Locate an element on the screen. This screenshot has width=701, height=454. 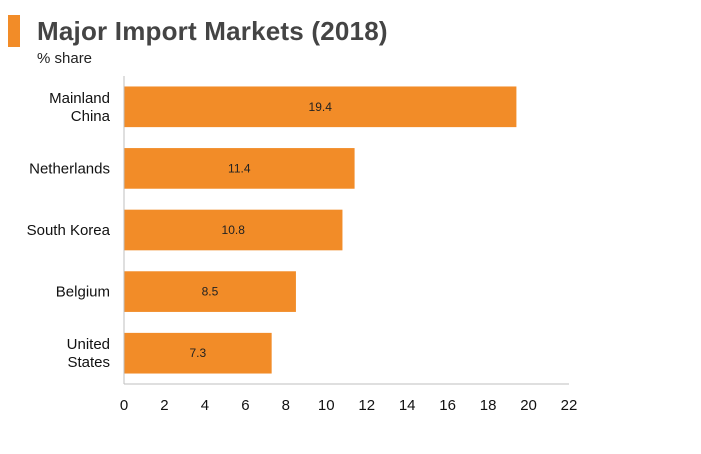
data-labels: 19.4 11.4 10.8 8.5 7.3 is located at coordinates (260, 230).